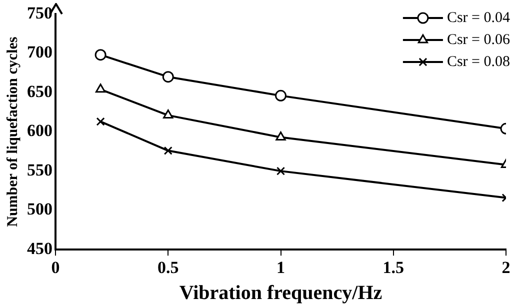 The width and height of the screenshot is (520, 308). Describe the element at coordinates (39, 170) in the screenshot. I see `y-tick-label: 550` at that location.